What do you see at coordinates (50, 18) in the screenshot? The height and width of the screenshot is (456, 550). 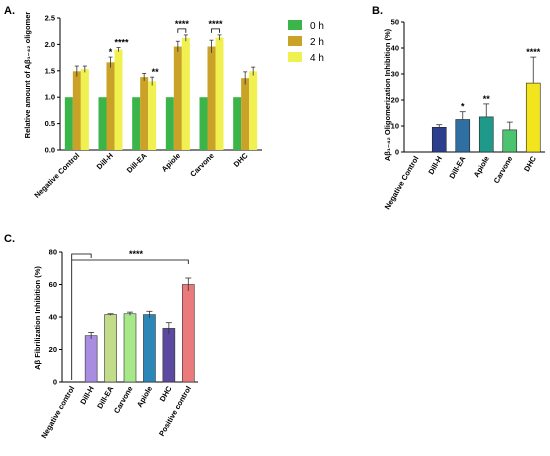 I see `y-tick-label: 2.5` at bounding box center [50, 18].